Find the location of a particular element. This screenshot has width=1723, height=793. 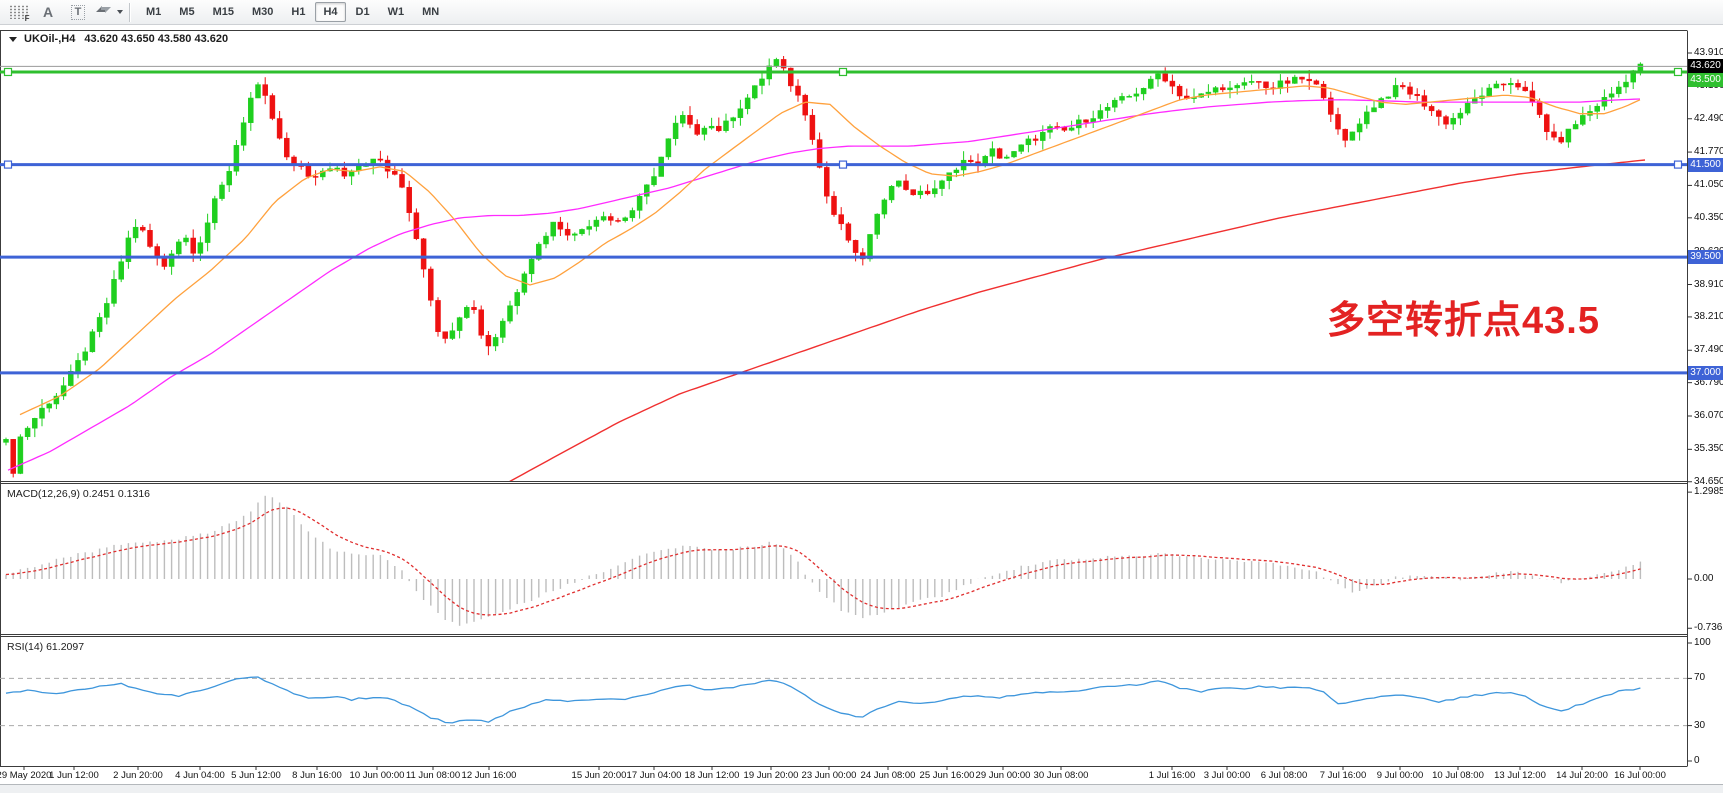

price-marker-box-43.620: 43.620 is located at coordinates (1705, 66).